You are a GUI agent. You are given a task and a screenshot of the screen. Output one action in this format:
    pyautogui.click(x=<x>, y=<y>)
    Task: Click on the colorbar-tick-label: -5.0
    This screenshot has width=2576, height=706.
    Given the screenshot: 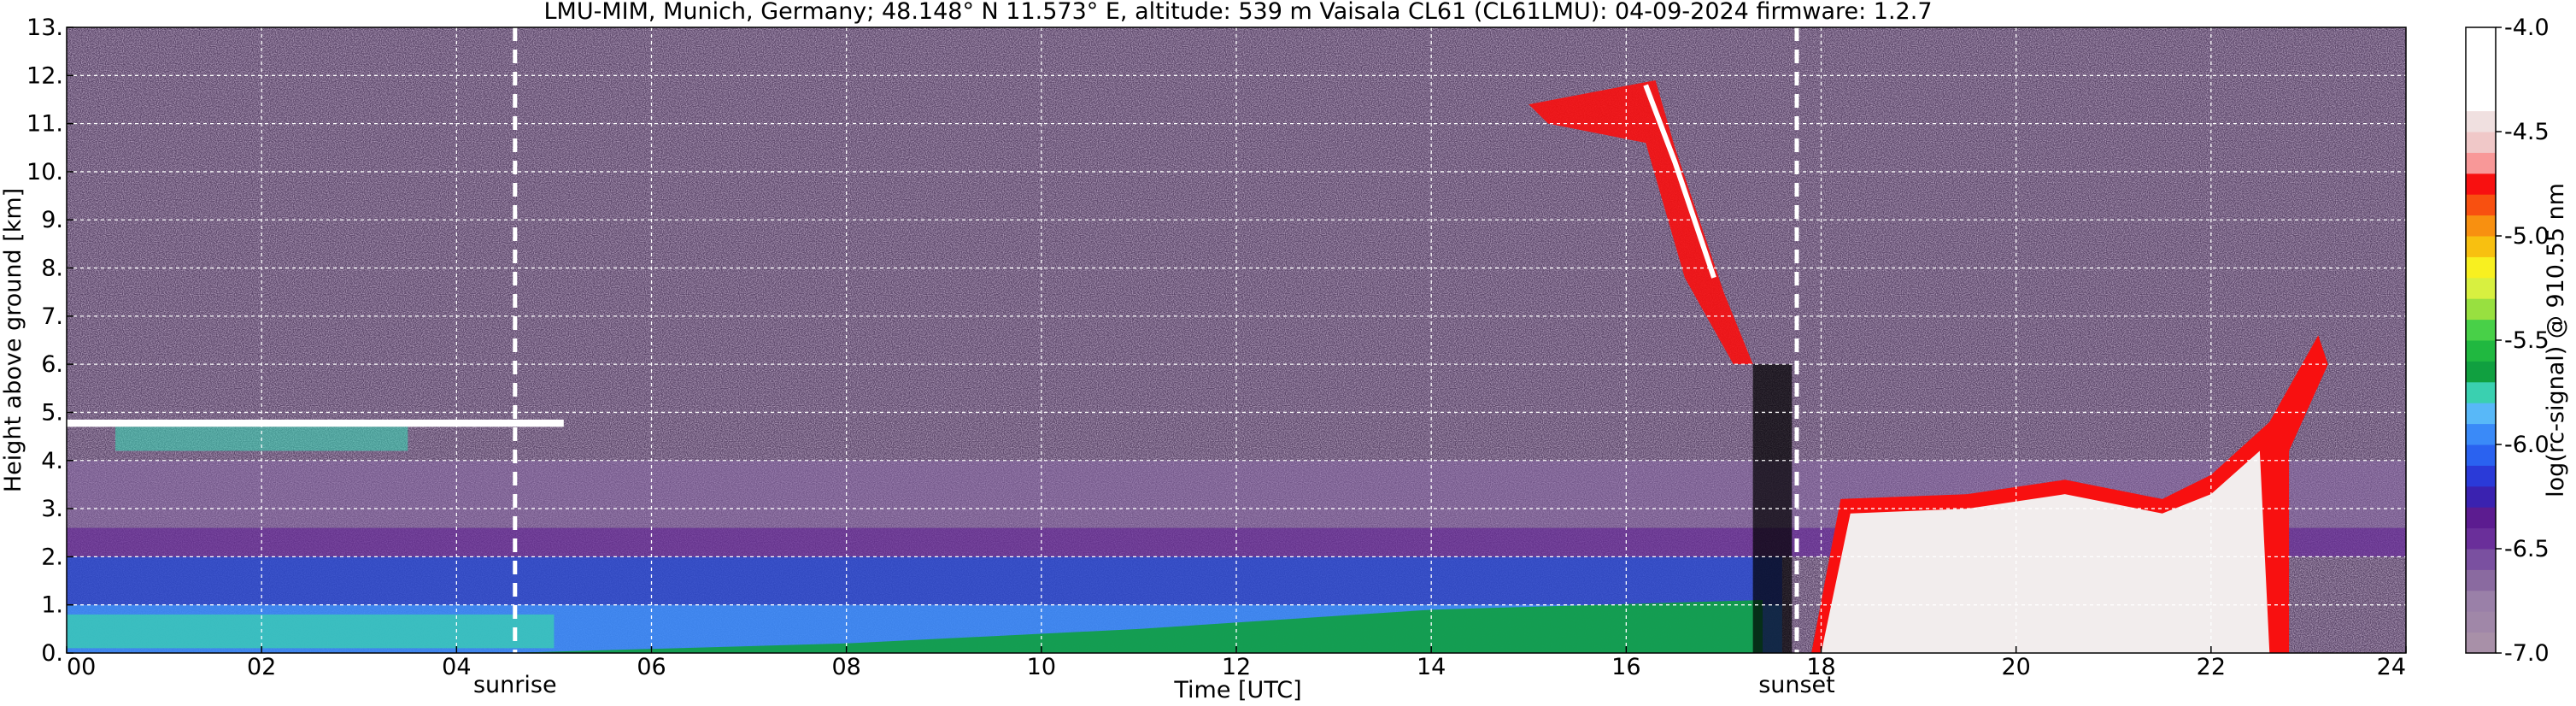 What is the action you would take?
    pyautogui.click(x=2527, y=236)
    